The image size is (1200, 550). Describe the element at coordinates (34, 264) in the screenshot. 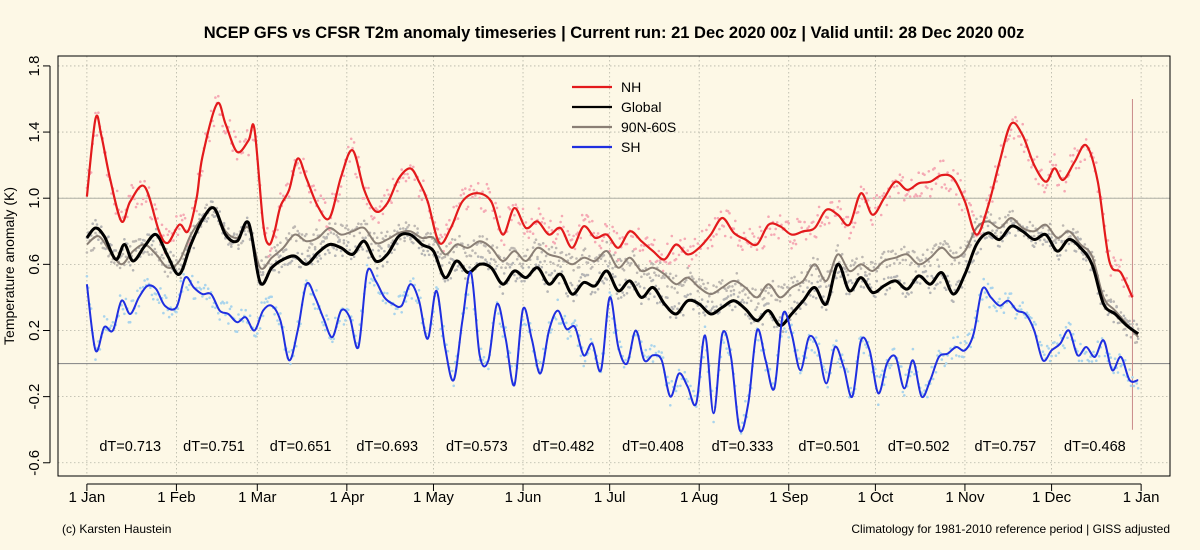

I see `y-tick-label: 0.6` at that location.